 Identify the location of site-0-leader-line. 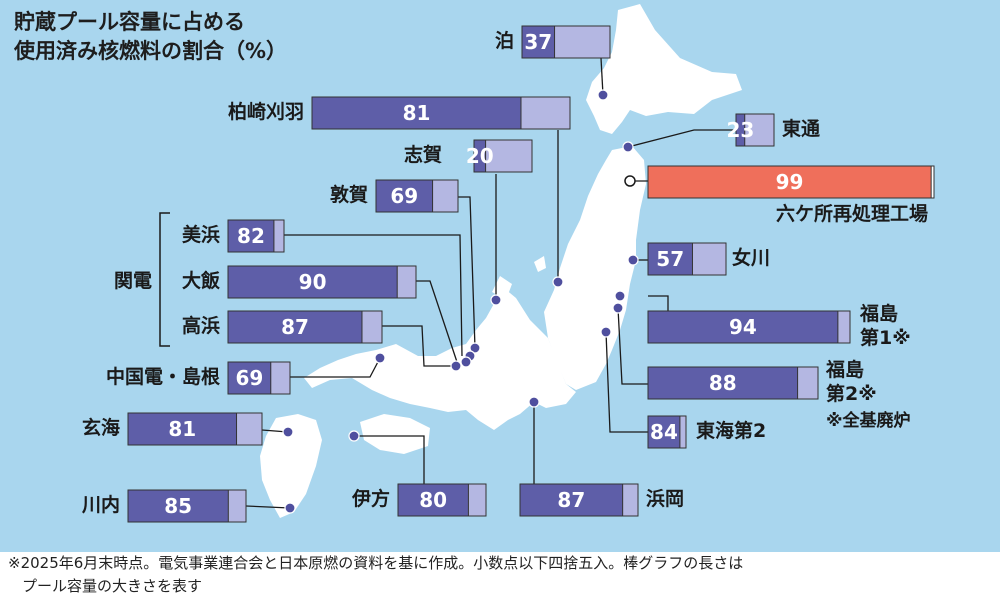
(602, 76).